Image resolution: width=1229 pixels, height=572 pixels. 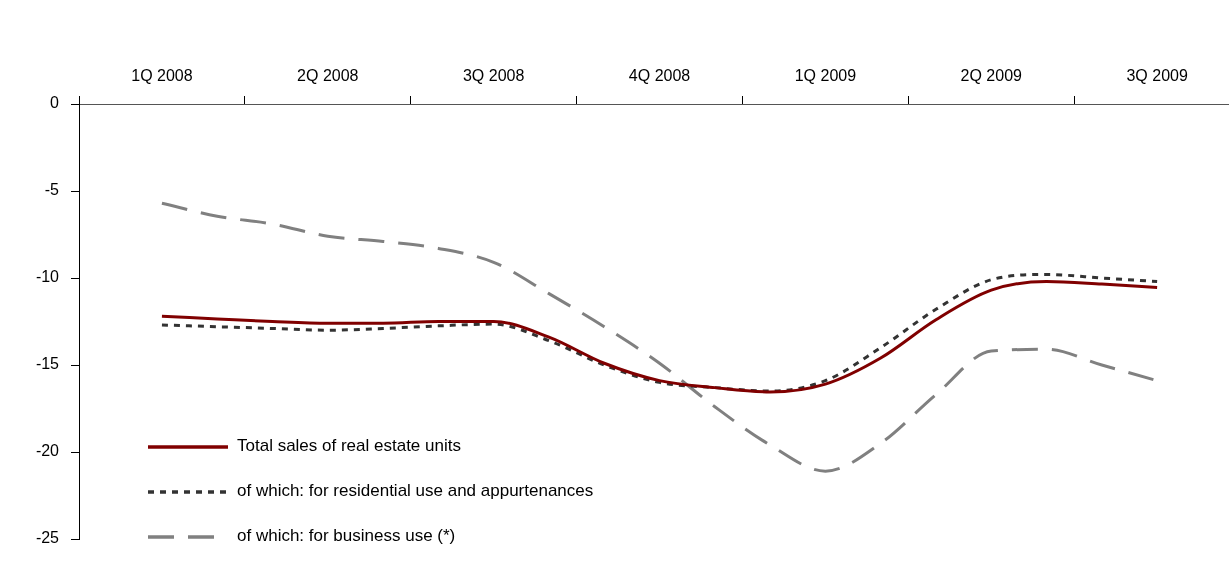 What do you see at coordinates (47, 277) in the screenshot?
I see `y-tick-label: -10` at bounding box center [47, 277].